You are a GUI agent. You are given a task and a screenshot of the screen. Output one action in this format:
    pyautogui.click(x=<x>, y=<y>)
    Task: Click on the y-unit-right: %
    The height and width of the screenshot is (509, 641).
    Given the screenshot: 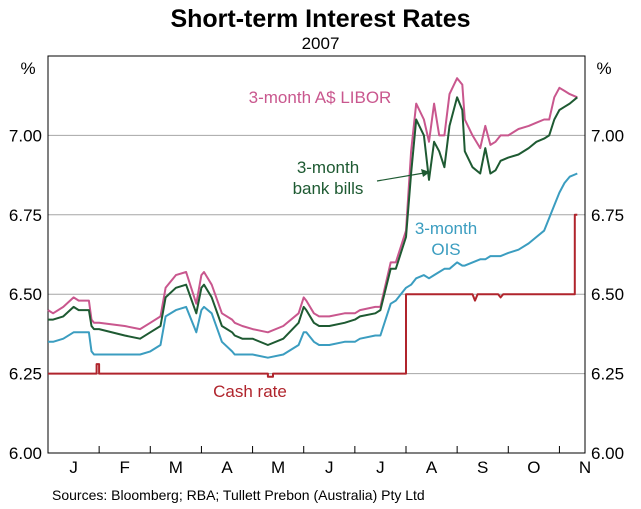 What is the action you would take?
    pyautogui.click(x=603, y=68)
    